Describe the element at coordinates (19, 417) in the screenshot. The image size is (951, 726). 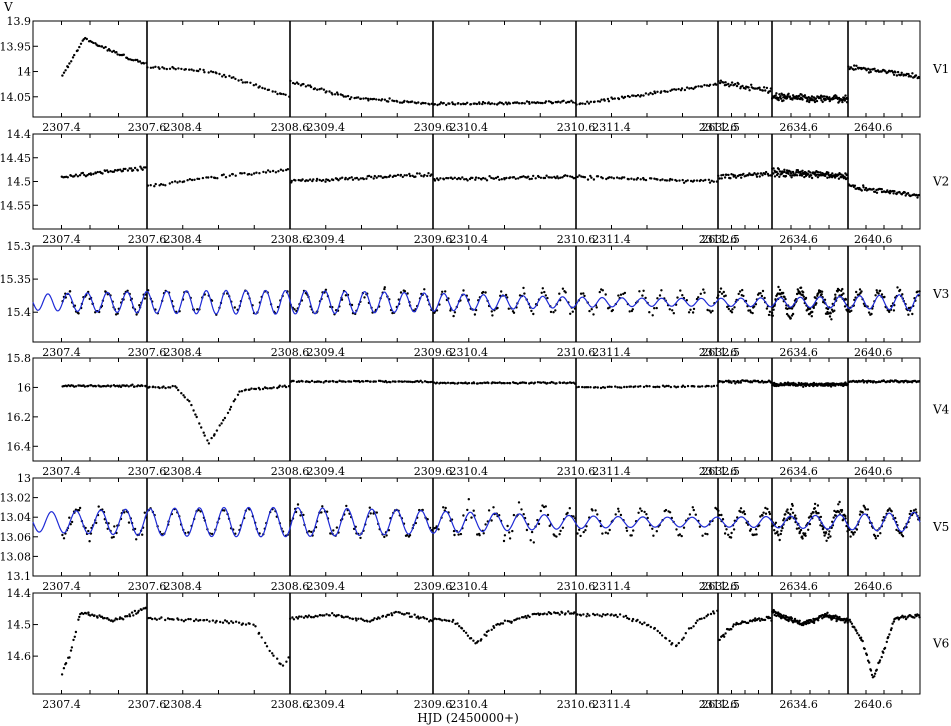
I see `y-tick-label: 16.2` at that location.